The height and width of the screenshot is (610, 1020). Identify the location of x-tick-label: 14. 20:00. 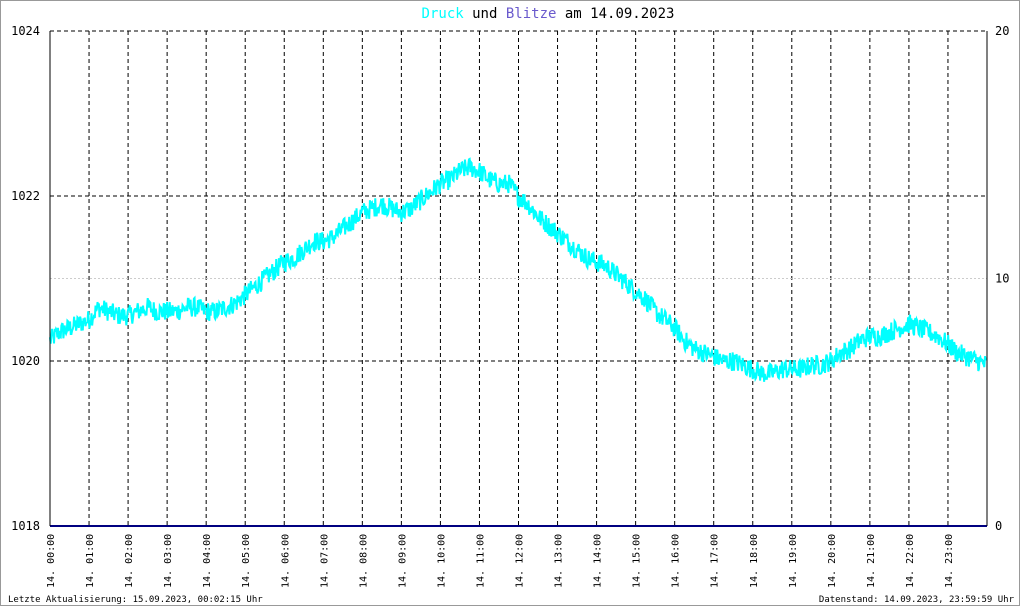
(832, 561).